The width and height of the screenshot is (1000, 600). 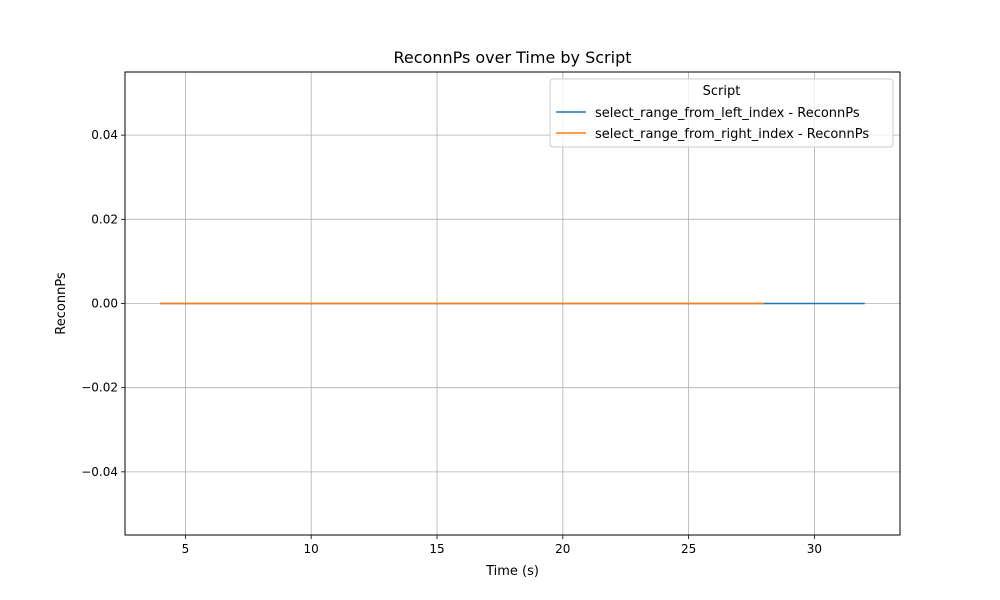 What do you see at coordinates (104, 219) in the screenshot?
I see `y-tick-label: 0.02` at bounding box center [104, 219].